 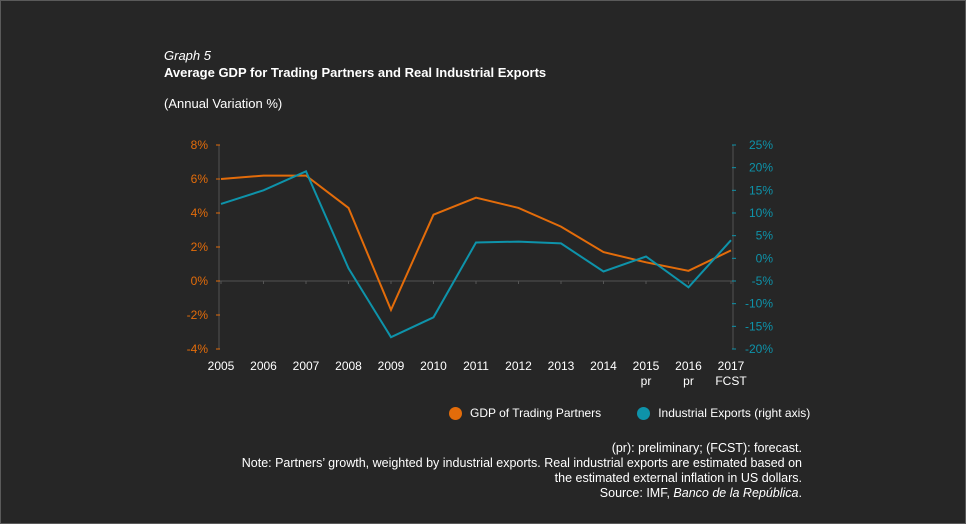 What do you see at coordinates (800, 493) in the screenshot?
I see `source-period: .` at bounding box center [800, 493].